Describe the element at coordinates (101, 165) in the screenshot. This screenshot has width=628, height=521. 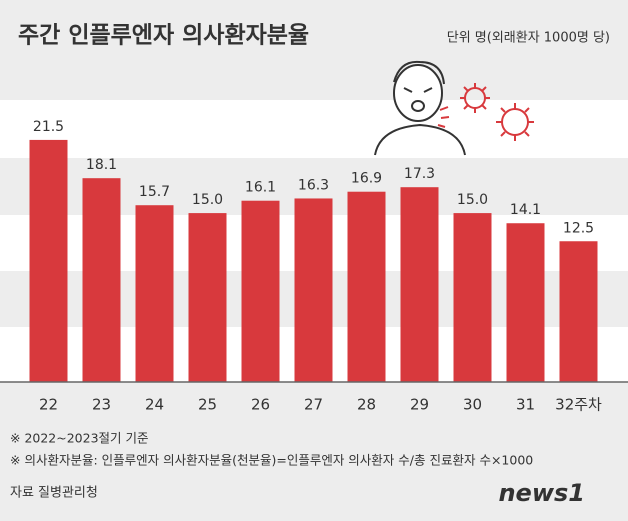
I see `value-label: 18.1` at that location.